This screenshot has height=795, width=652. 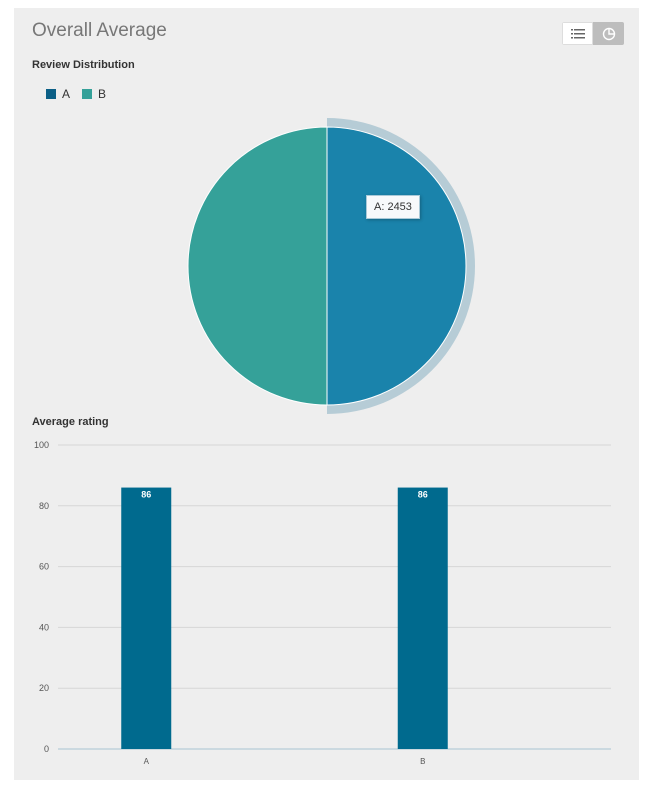 I want to click on pie-chart-title: Review Distribution, so click(x=83, y=65).